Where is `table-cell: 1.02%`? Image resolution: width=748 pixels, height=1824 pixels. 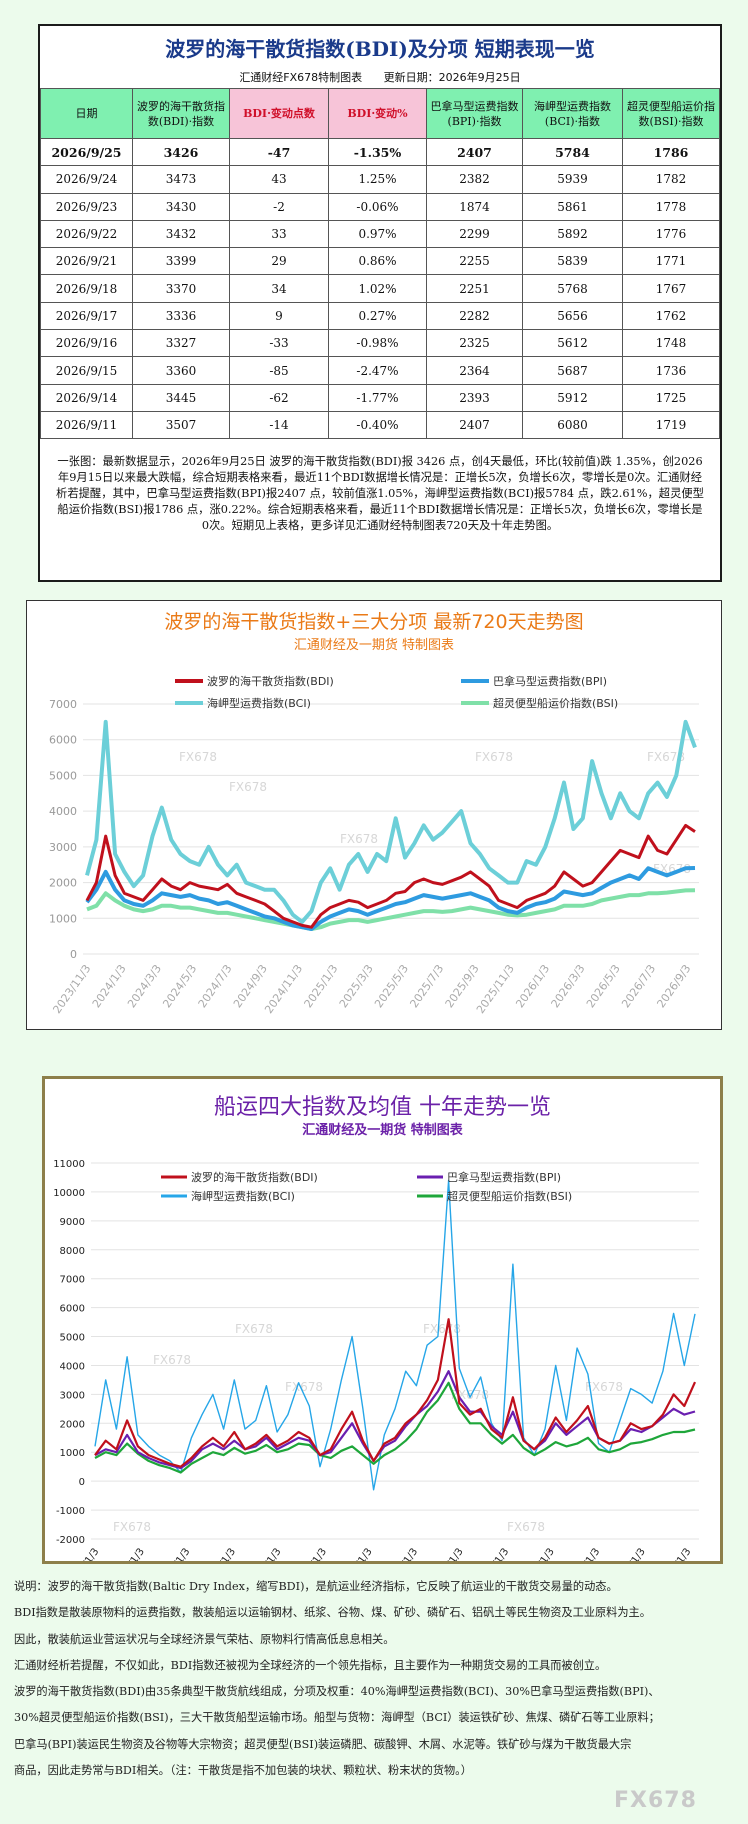
table-cell: 1.02% is located at coordinates (377, 288).